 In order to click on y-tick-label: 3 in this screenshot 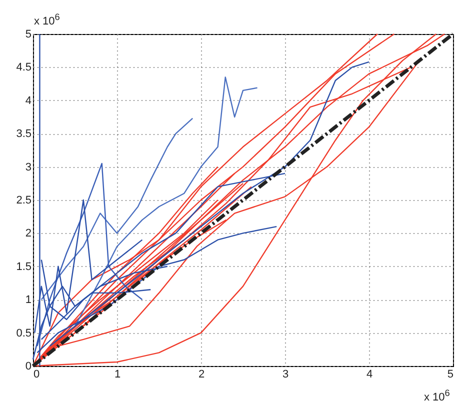, I will do `click(28, 167)`.